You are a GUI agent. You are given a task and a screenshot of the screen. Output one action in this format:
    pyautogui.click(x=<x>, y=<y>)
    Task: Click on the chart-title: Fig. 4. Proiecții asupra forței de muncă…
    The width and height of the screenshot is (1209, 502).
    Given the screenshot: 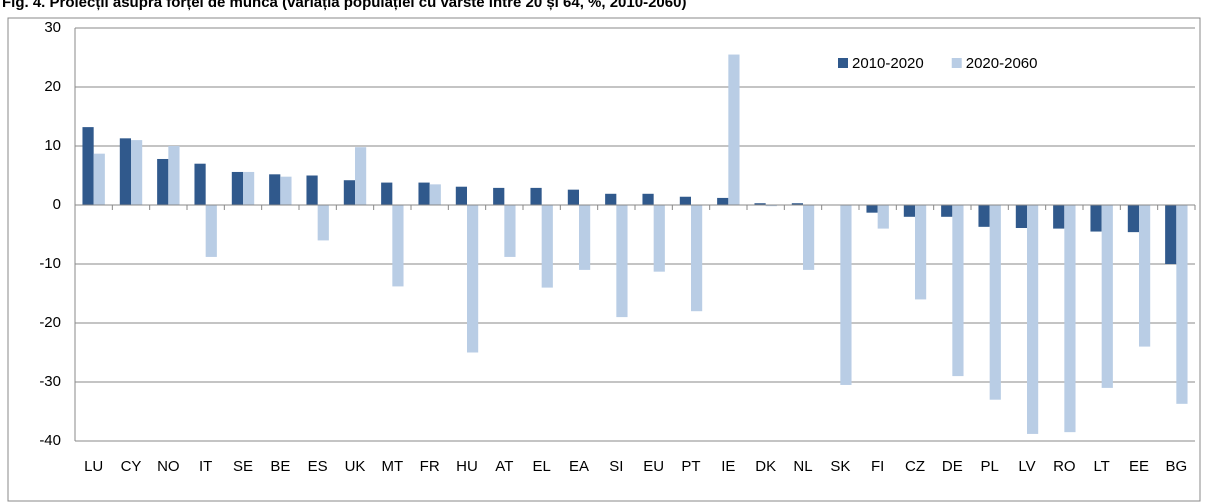 What is the action you would take?
    pyautogui.click(x=344, y=5)
    